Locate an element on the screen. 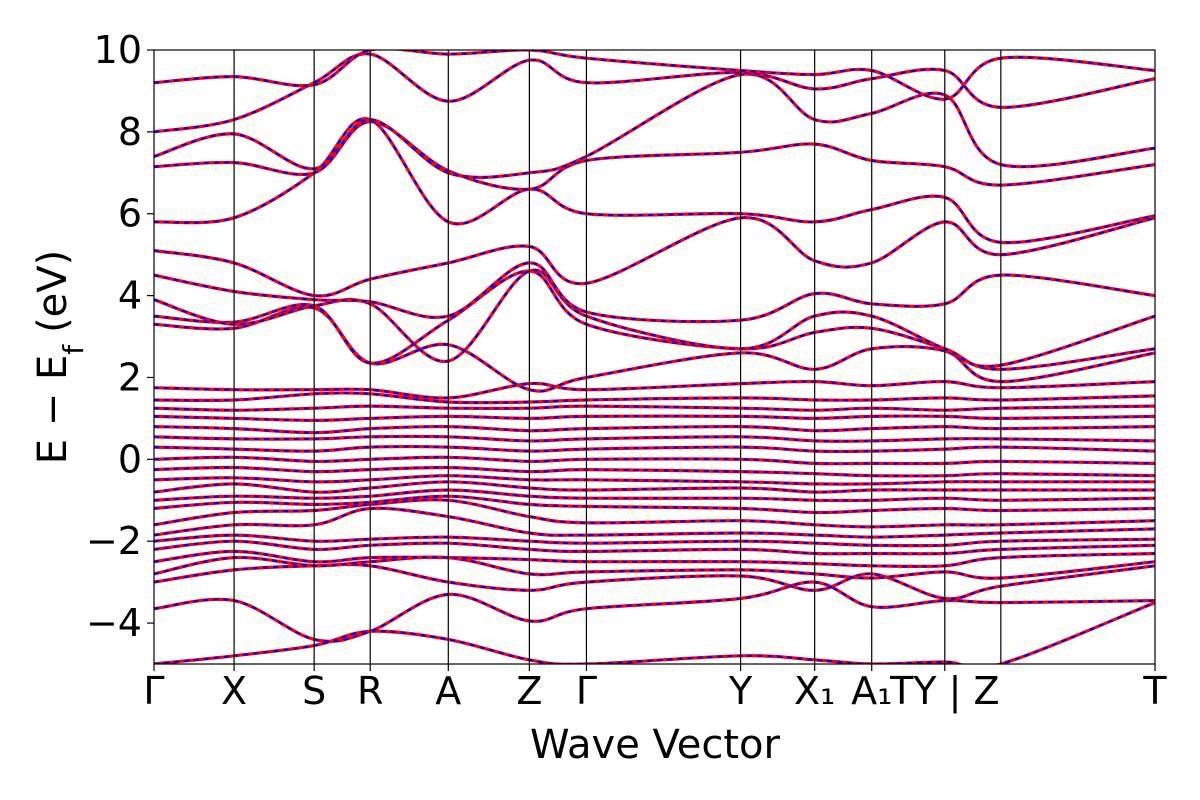  y-tick-label: 10 is located at coordinates (118, 50).